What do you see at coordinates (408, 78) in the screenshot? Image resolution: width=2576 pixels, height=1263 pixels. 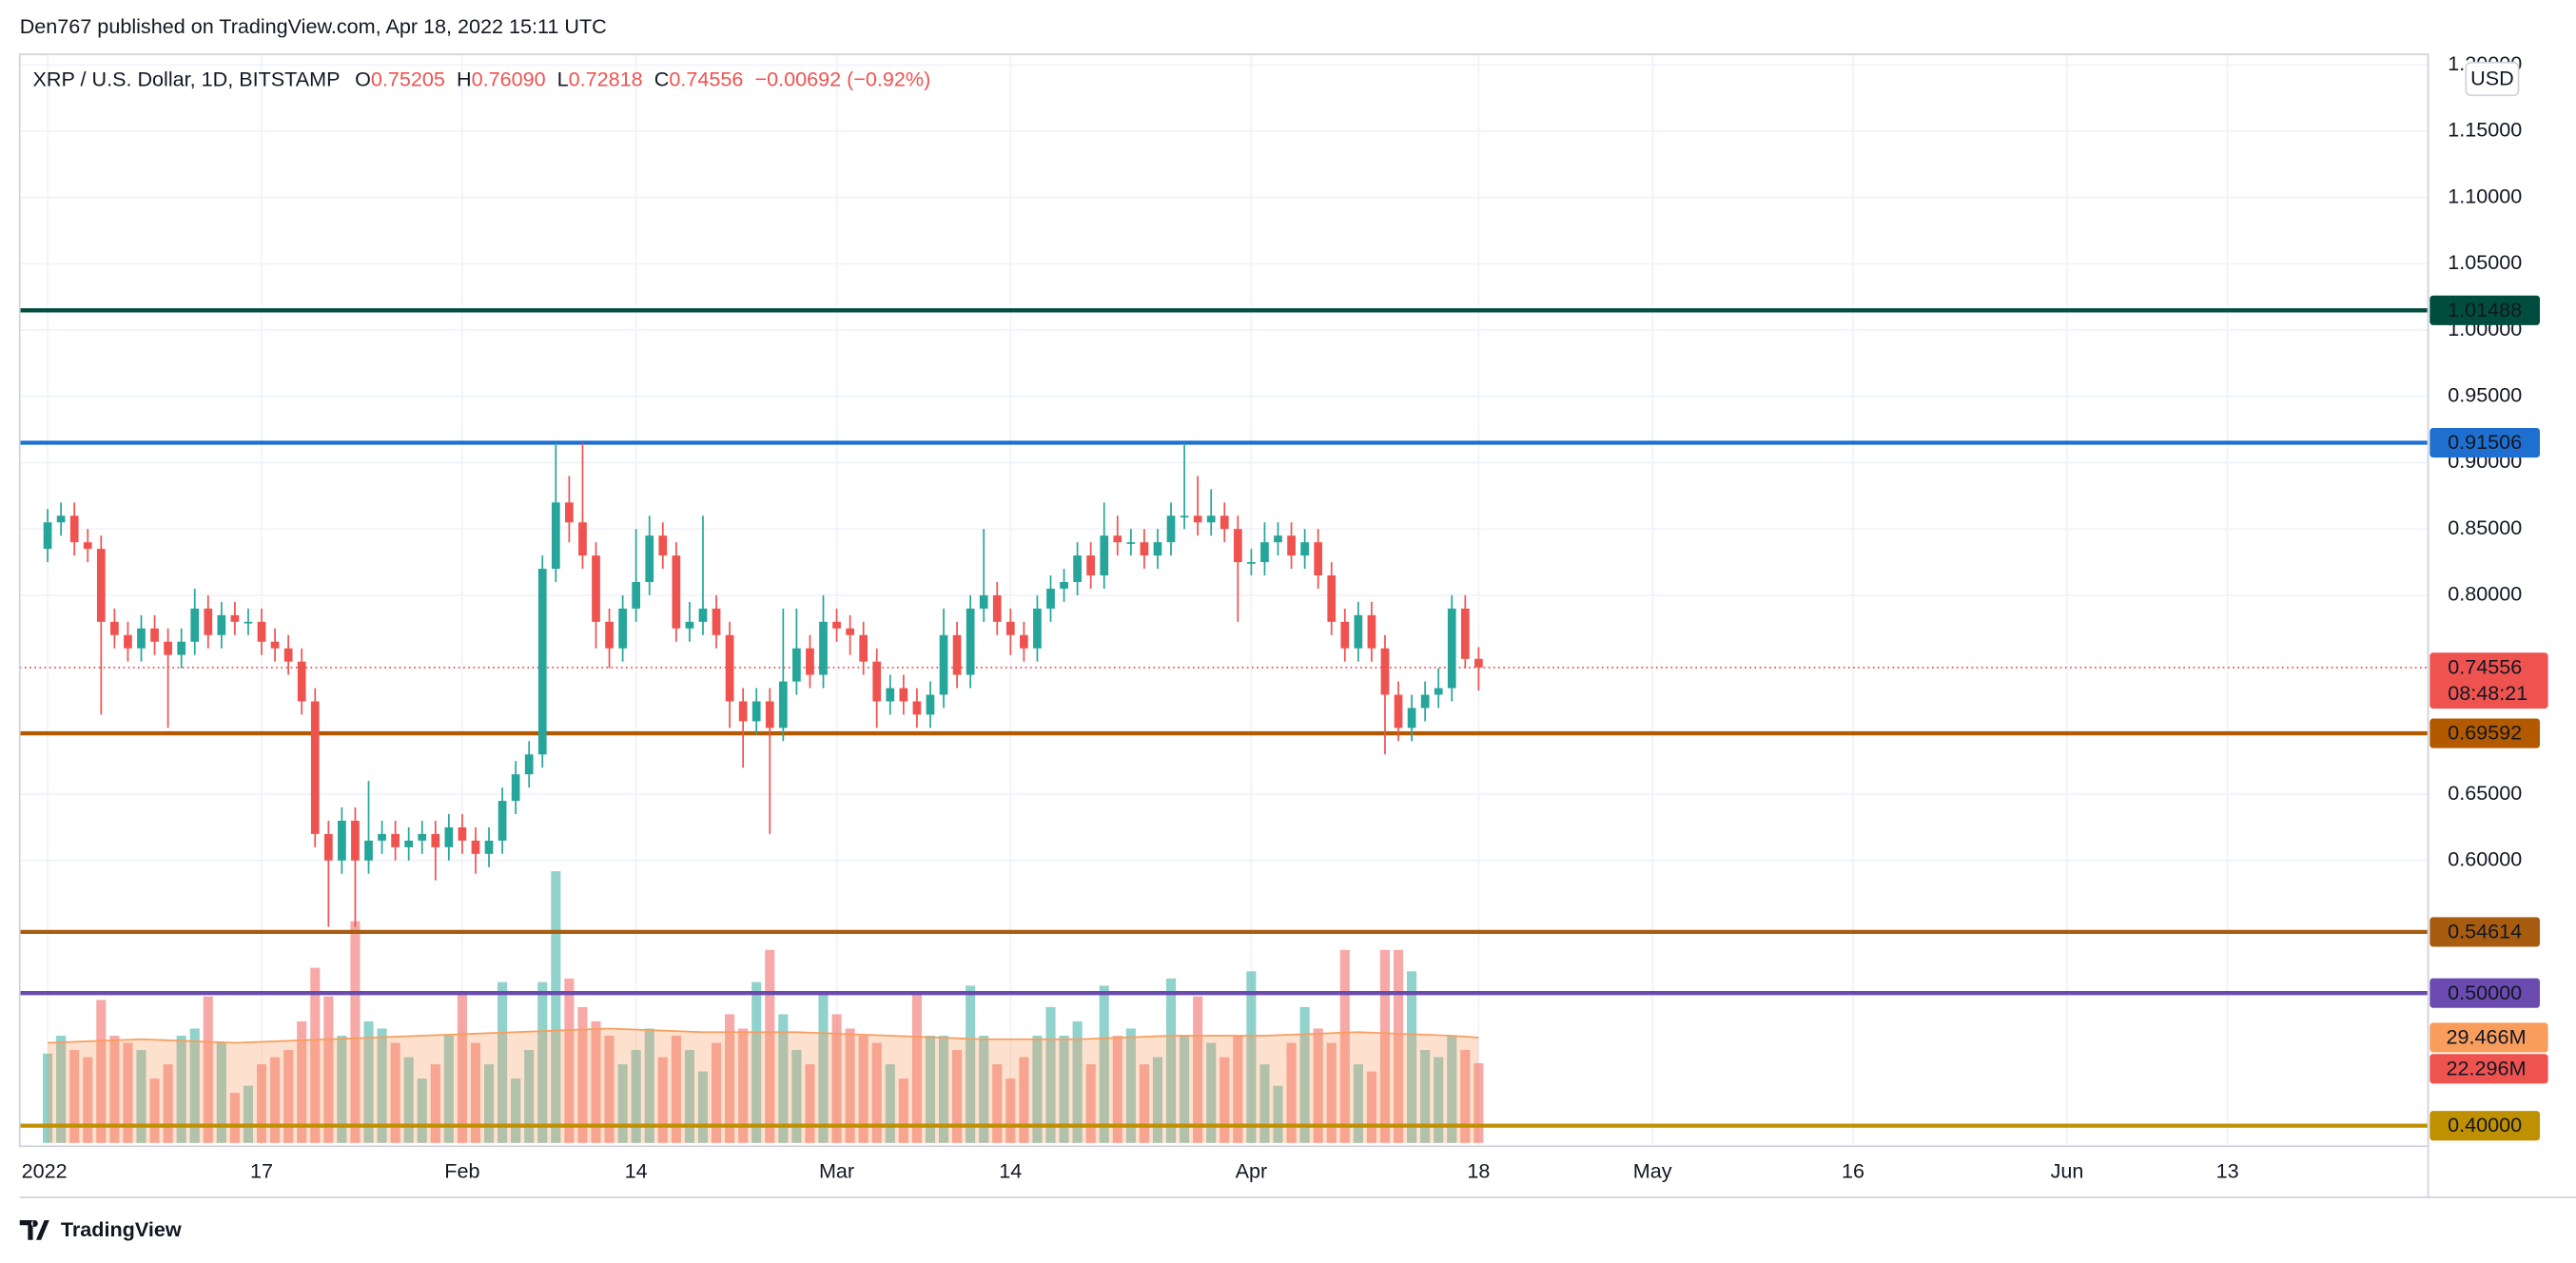 I see `legend-ohlc-value: 0.75205` at bounding box center [408, 78].